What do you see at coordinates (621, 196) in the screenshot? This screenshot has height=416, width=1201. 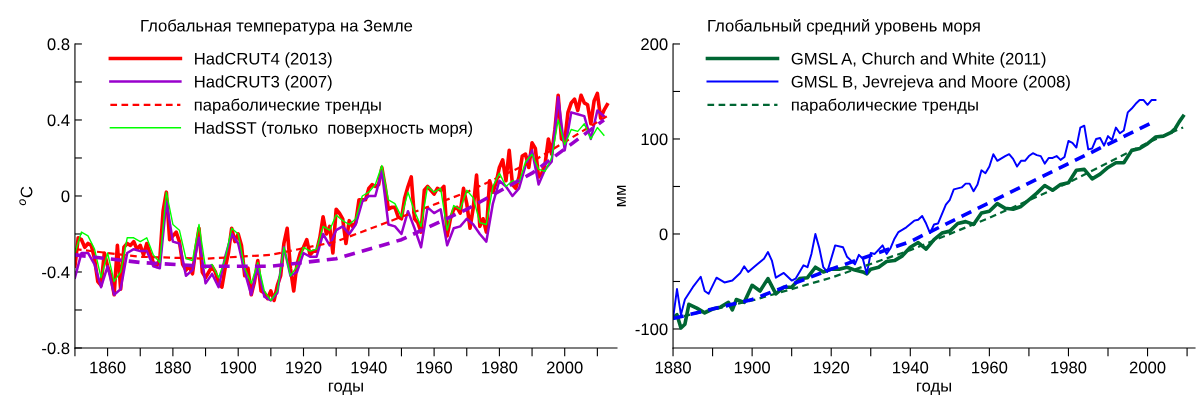 I see `y-axis-title: мм` at bounding box center [621, 196].